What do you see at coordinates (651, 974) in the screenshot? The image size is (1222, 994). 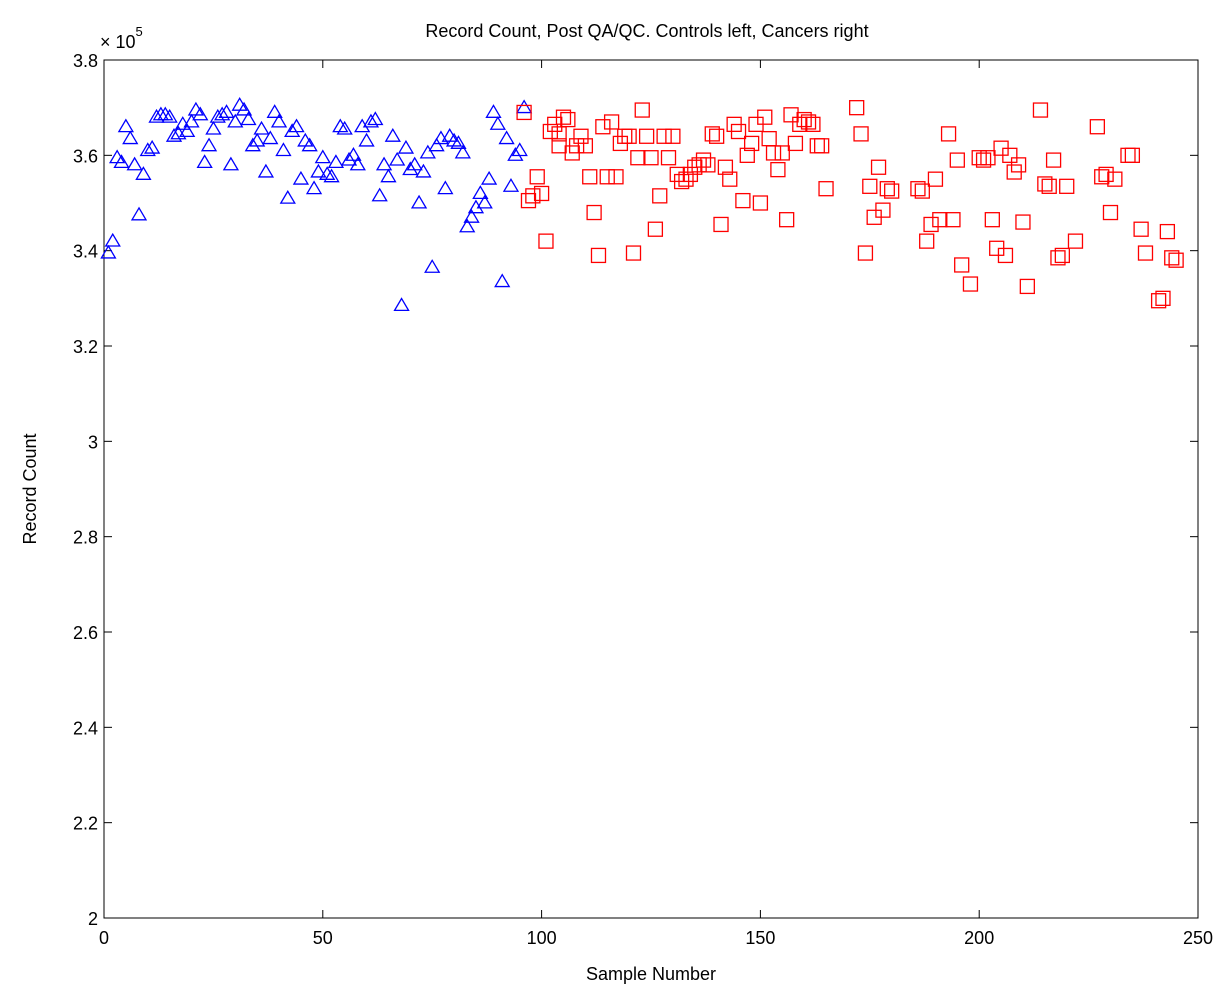 I see `x-axis-label: Sample Number` at bounding box center [651, 974].